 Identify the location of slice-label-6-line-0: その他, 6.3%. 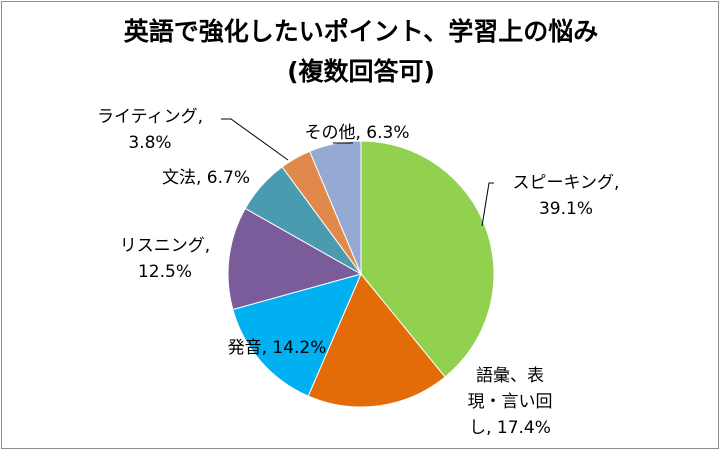
(357, 133).